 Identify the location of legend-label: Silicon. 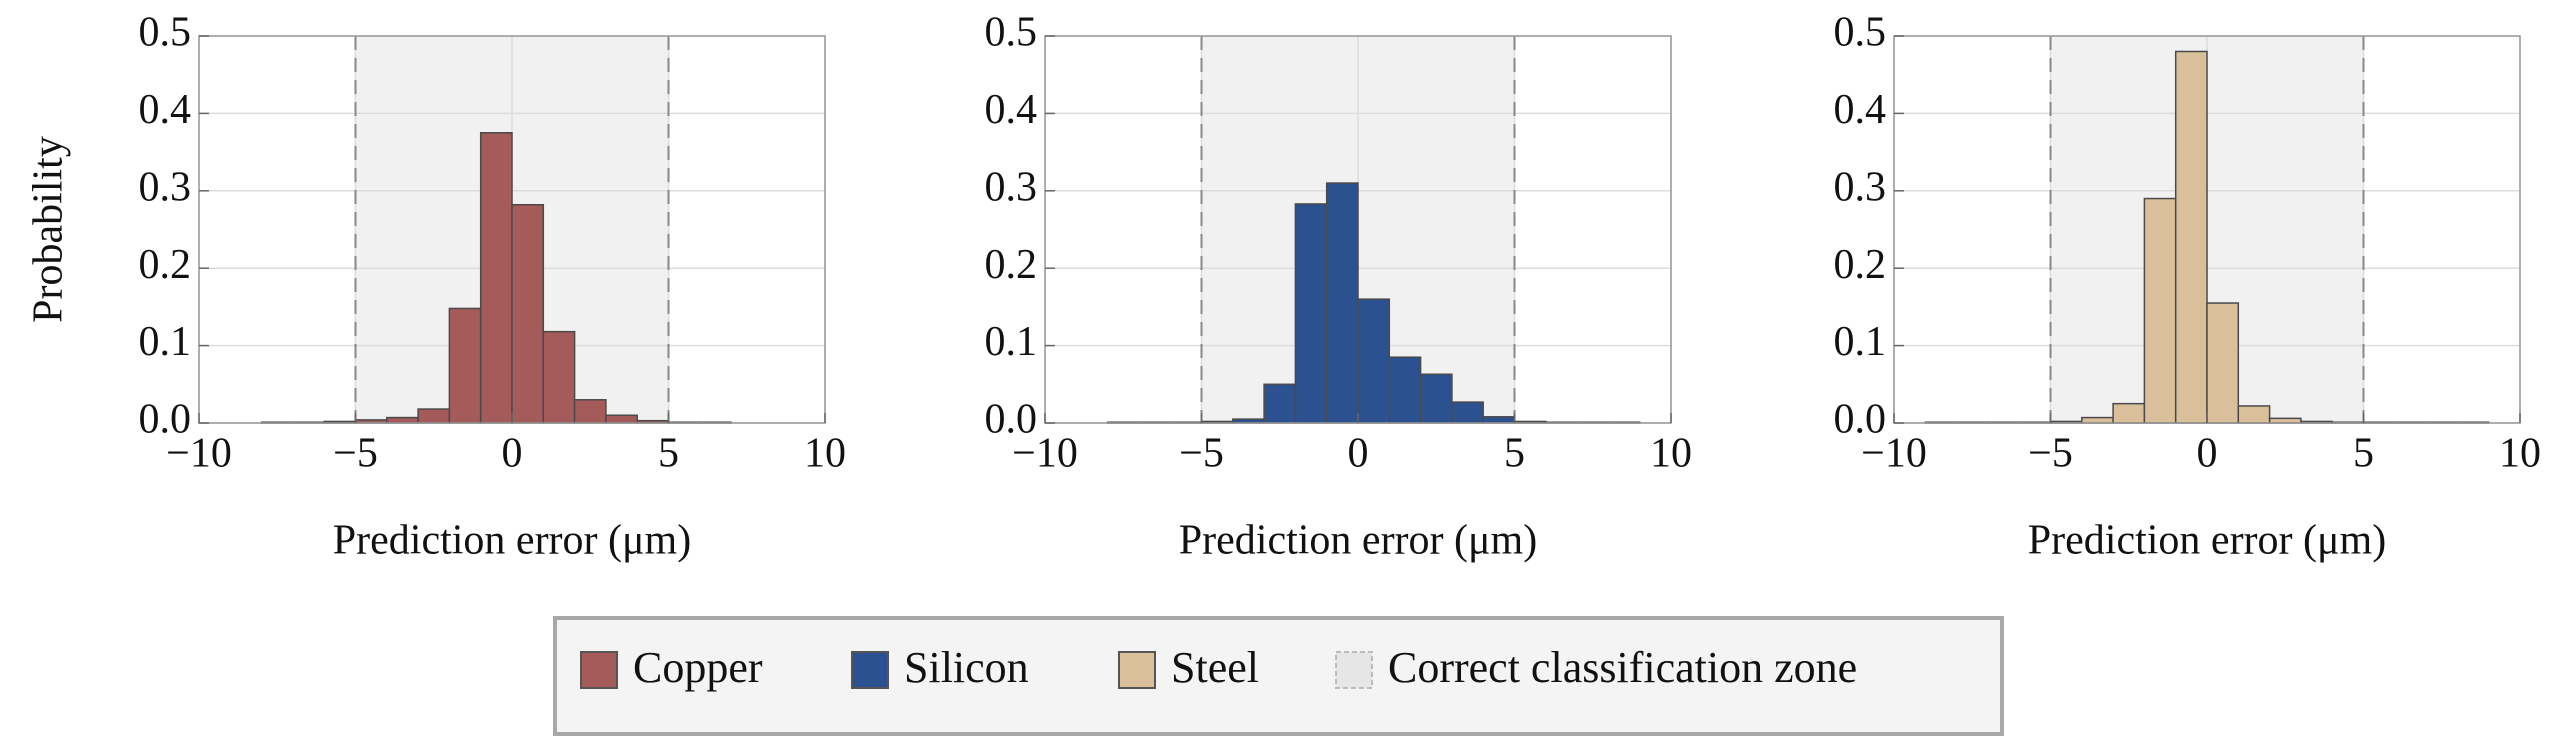
(966, 667).